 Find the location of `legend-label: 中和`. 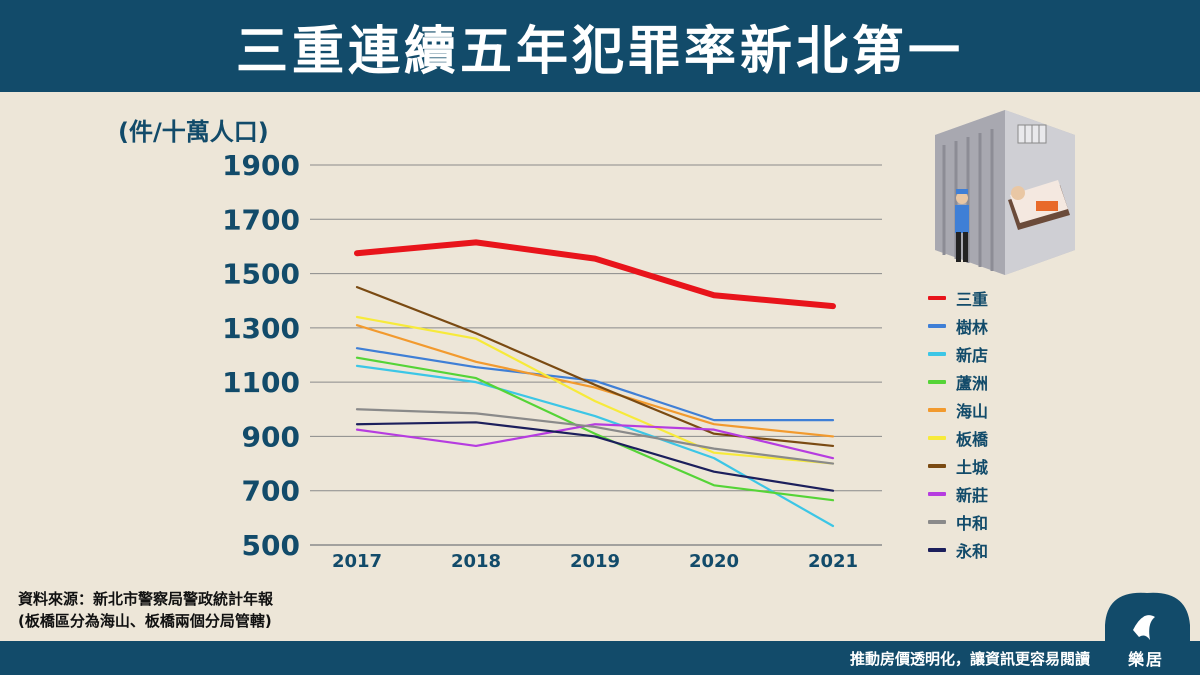

legend-label: 中和 is located at coordinates (972, 523).